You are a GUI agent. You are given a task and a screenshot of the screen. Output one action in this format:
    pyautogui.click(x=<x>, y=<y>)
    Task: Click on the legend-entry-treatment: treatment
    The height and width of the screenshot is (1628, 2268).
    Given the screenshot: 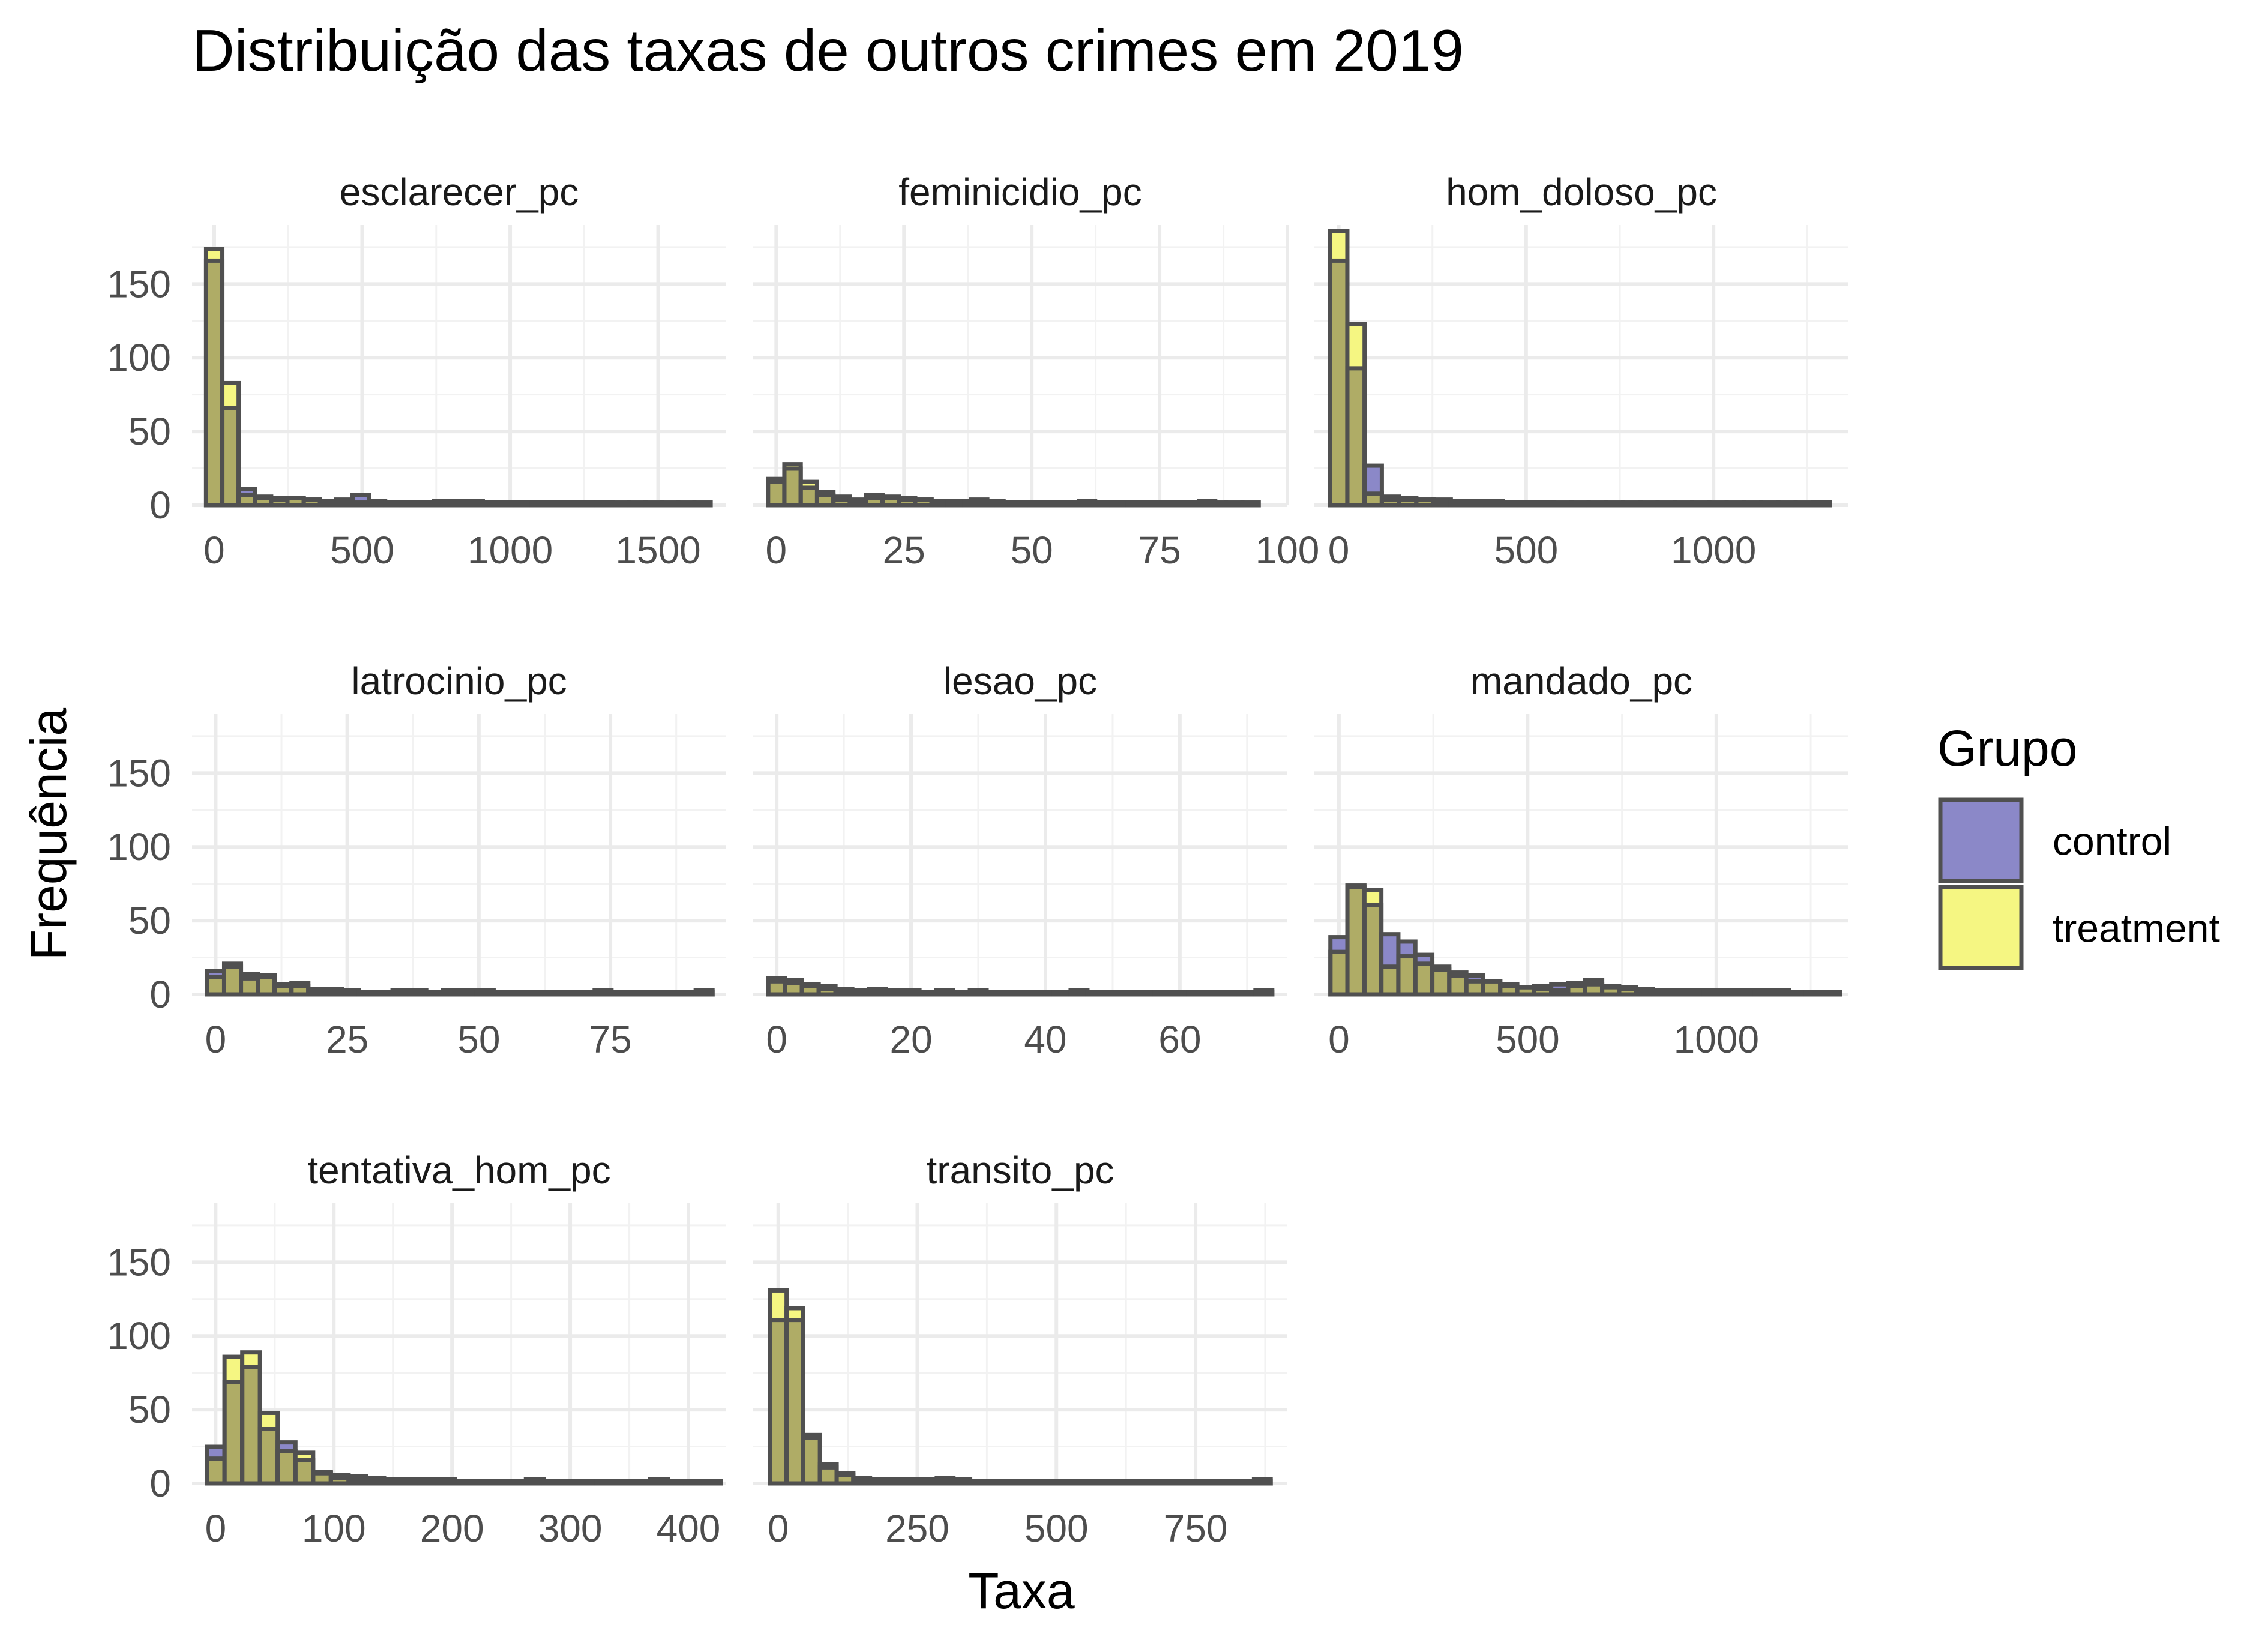 What is the action you would take?
    pyautogui.click(x=2079, y=928)
    